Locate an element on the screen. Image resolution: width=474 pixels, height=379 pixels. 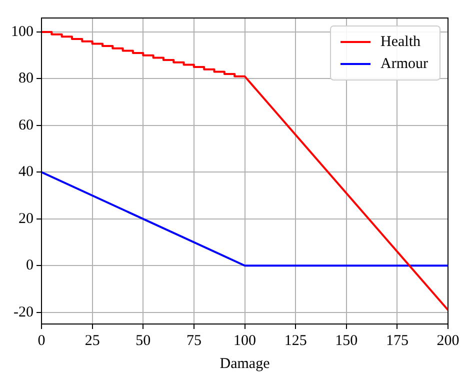
x-tick-label: 25 is located at coordinates (92, 340).